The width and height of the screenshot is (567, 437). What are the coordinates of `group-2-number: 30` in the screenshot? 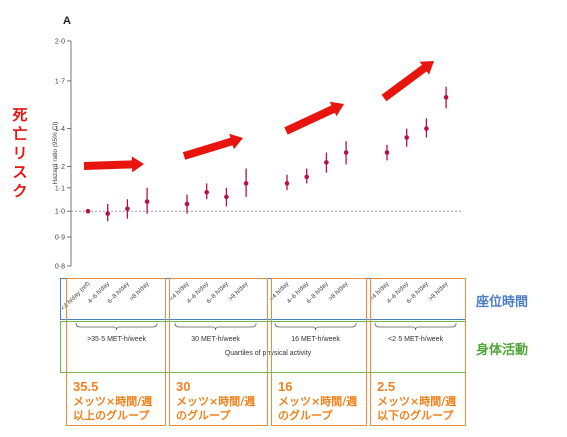 It's located at (183, 386).